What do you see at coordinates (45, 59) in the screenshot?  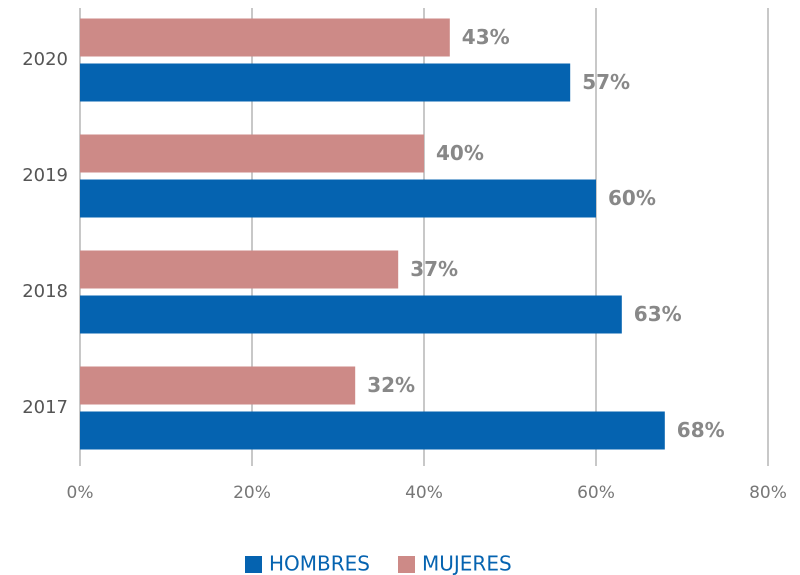 I see `y-tick-label: 2020` at bounding box center [45, 59].